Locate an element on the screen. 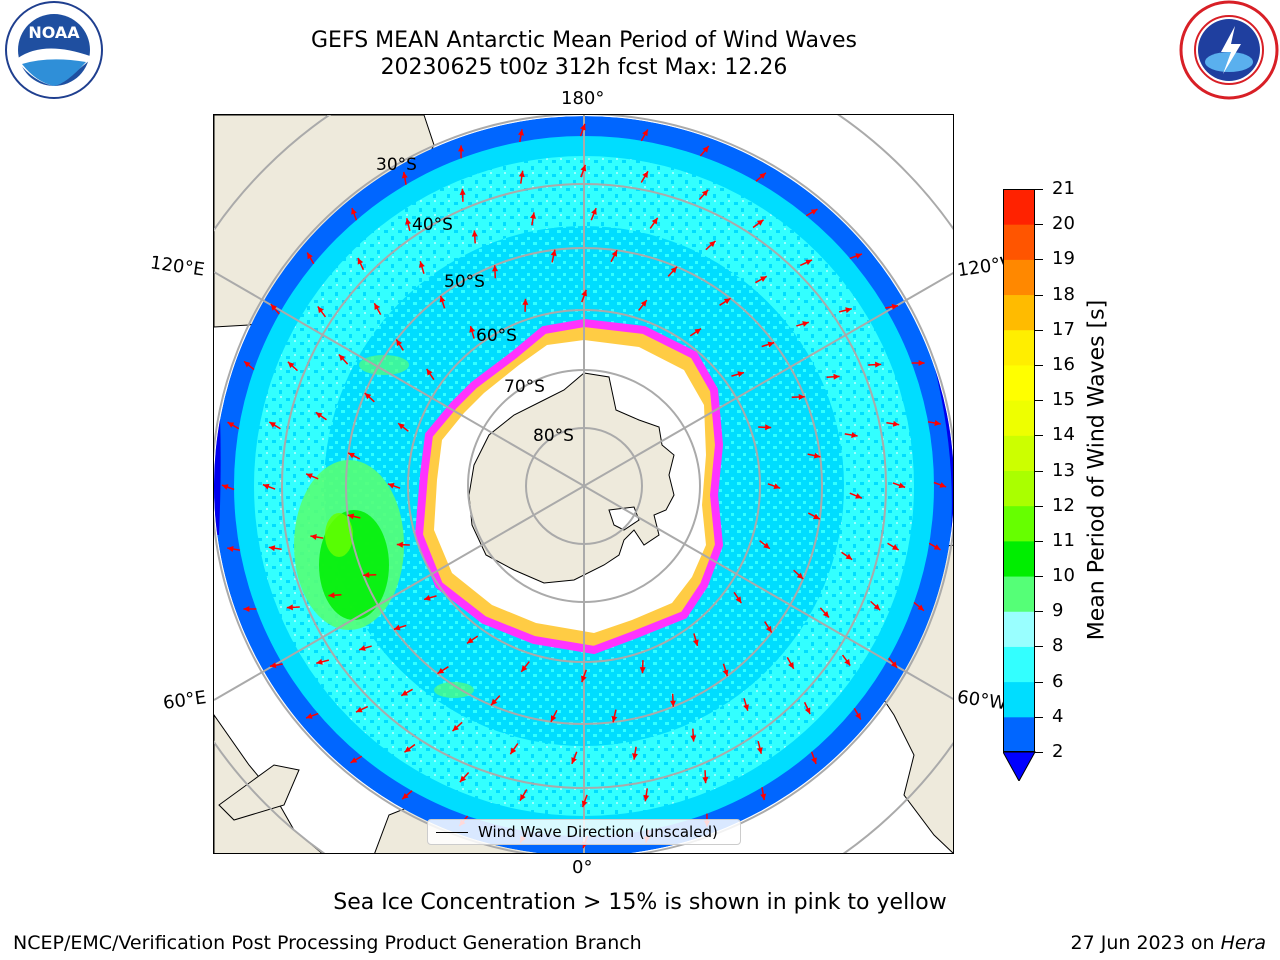 This screenshot has width=1280, height=960. nws-logo is located at coordinates (1229, 50).